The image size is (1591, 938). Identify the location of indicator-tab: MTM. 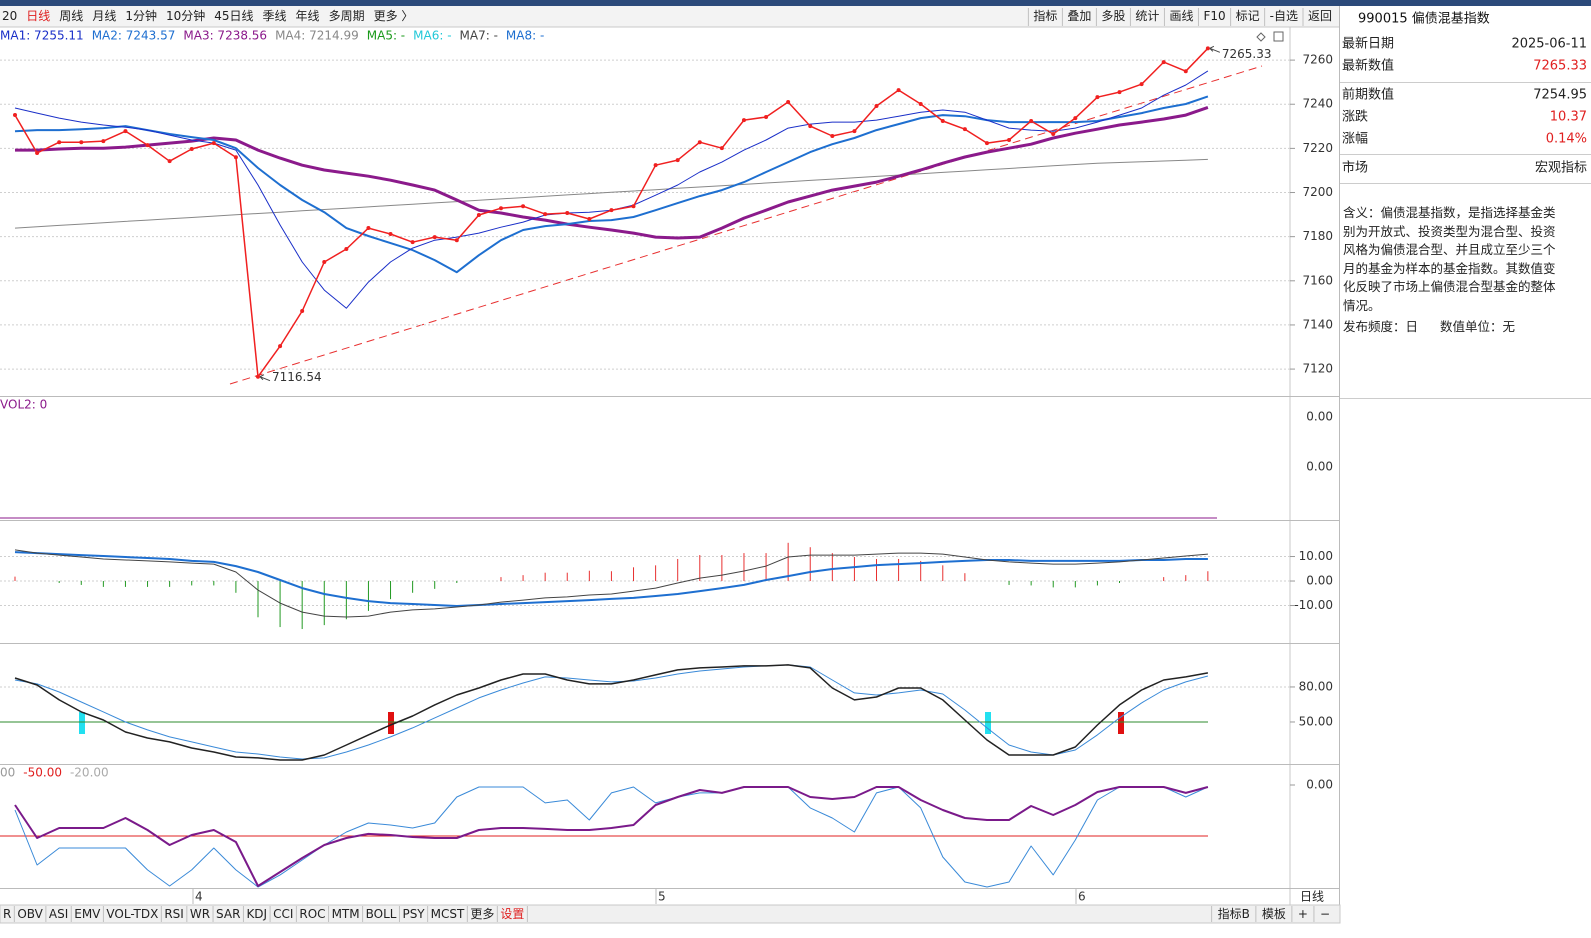
(346, 914).